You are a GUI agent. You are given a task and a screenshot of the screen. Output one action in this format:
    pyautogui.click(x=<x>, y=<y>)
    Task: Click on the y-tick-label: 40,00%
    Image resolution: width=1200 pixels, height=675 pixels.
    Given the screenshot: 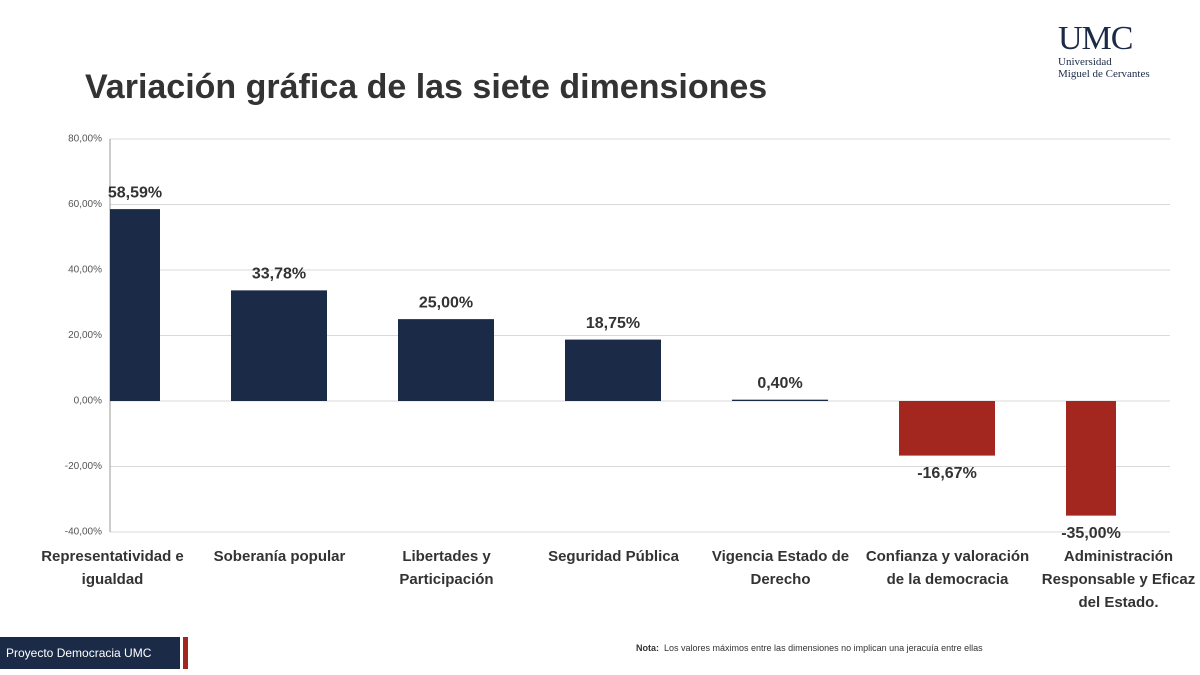 What is the action you would take?
    pyautogui.click(x=85, y=270)
    